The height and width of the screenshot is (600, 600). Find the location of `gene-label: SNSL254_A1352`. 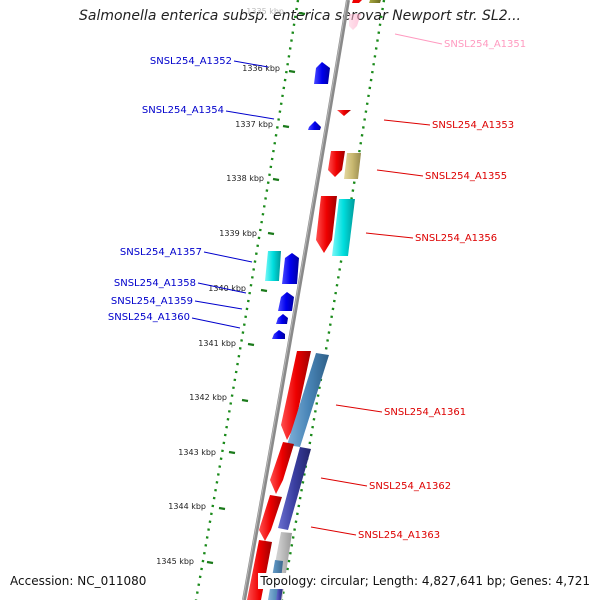

gene-label: SNSL254_A1352 is located at coordinates (191, 61).